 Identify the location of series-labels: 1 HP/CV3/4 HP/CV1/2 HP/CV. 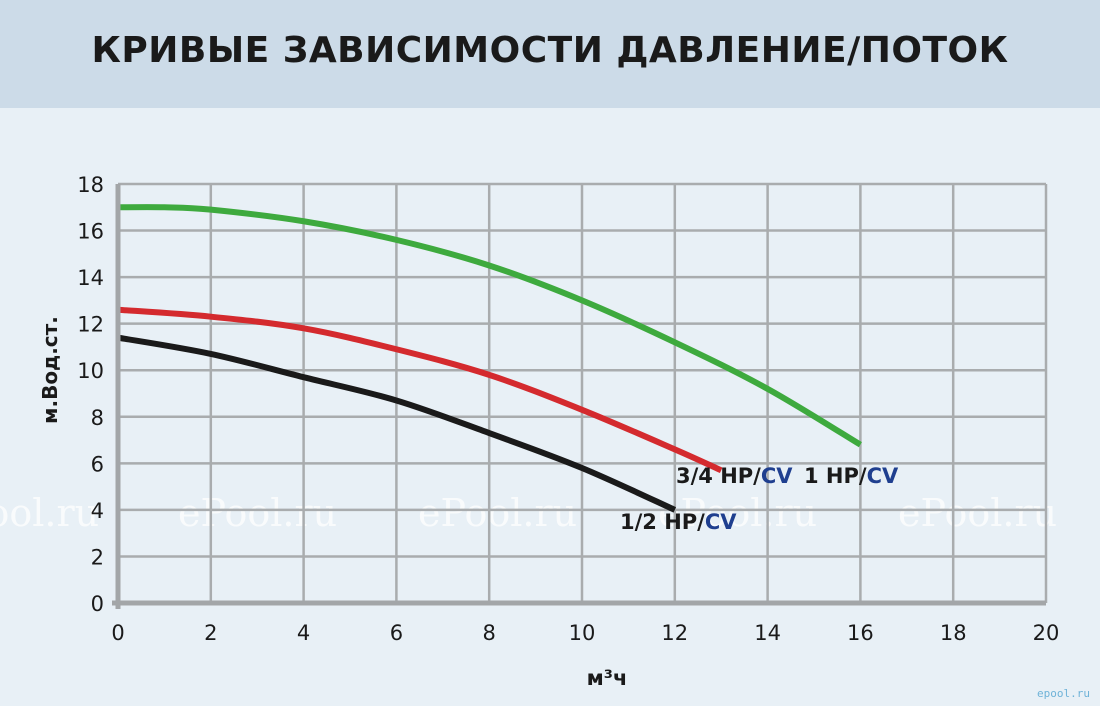
(759, 499).